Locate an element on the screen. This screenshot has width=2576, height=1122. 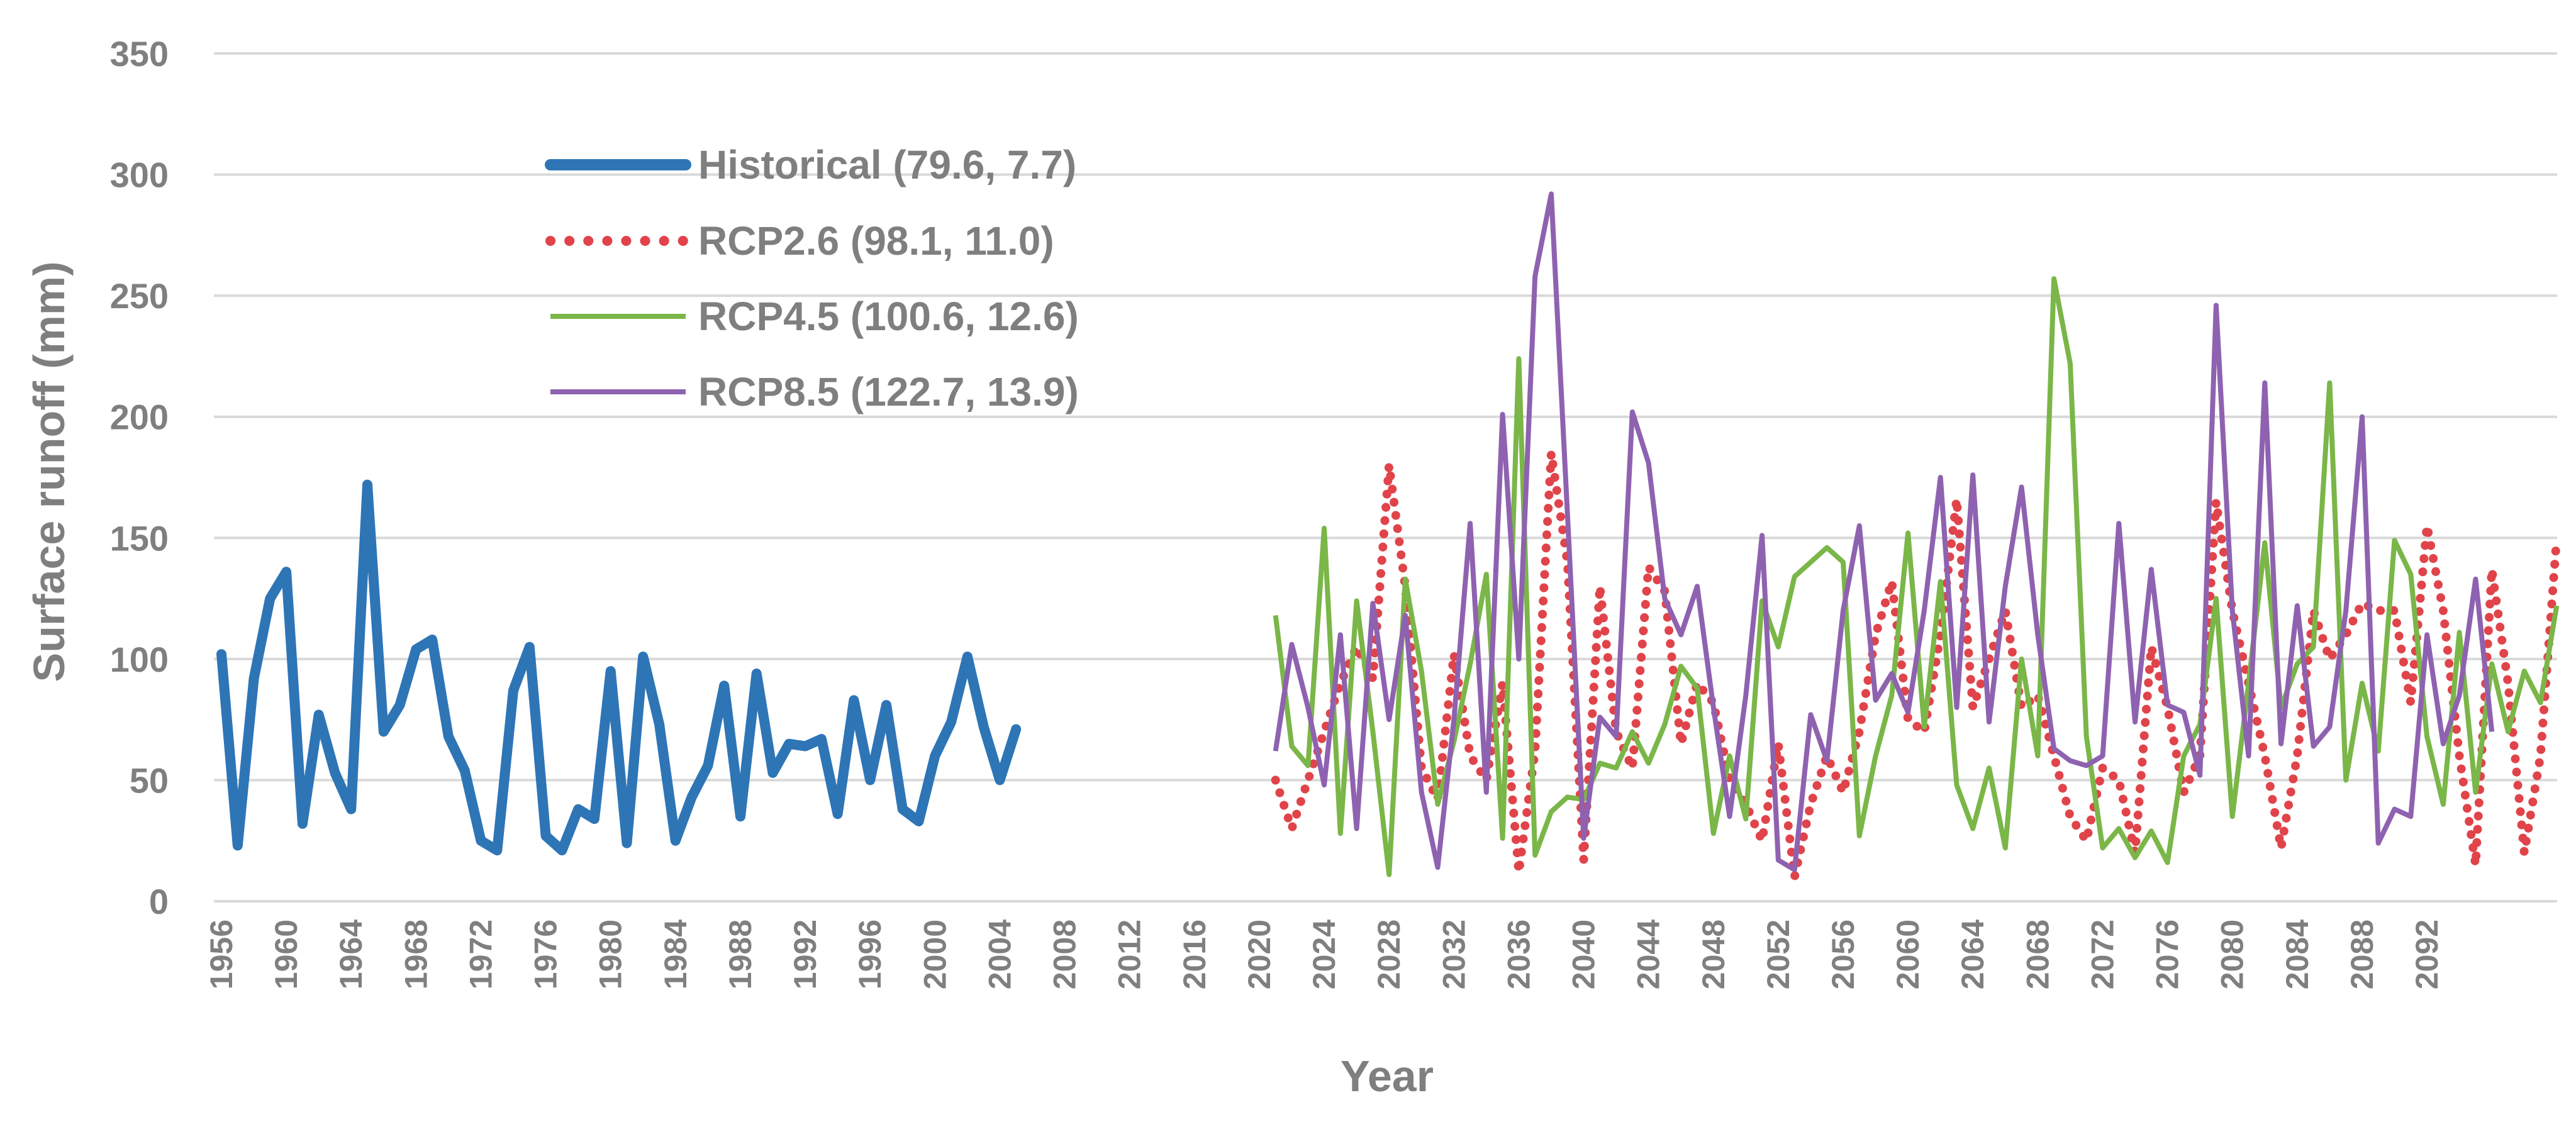
x-tick-label: 2036 is located at coordinates (1519, 954).